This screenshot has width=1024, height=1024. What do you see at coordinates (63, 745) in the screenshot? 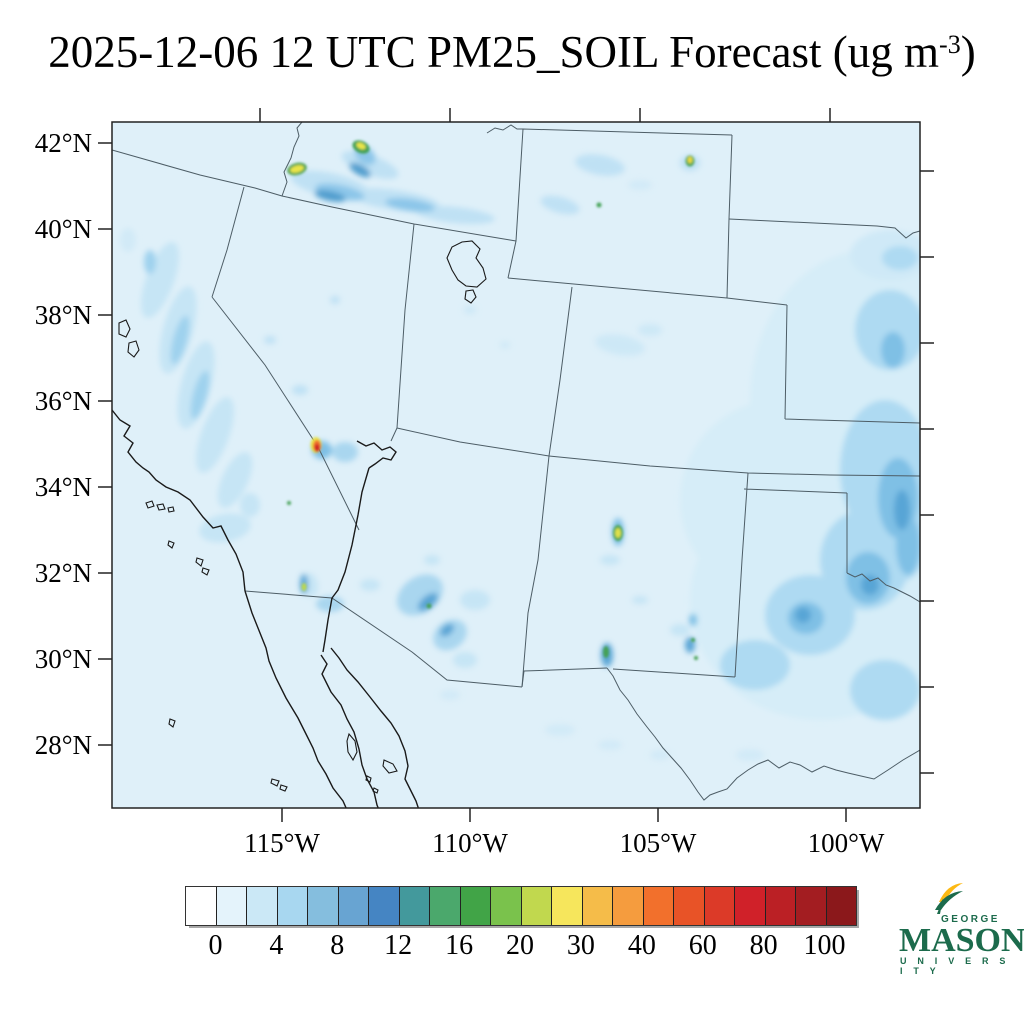
I see `lat-tick-label: 28°N` at bounding box center [63, 745].